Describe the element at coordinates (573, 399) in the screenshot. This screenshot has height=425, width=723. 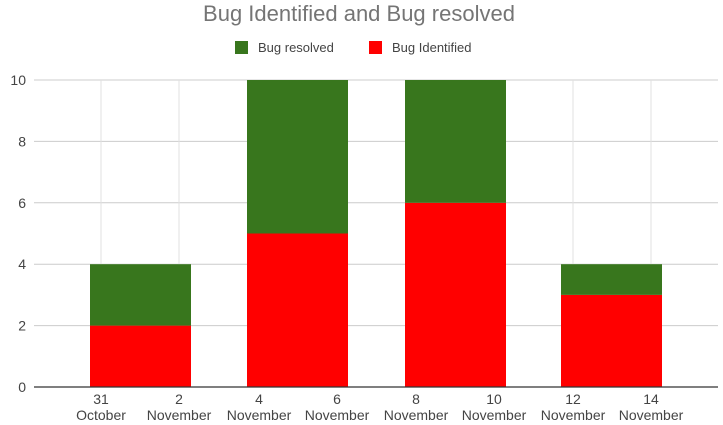
I see `x-tick-label-day: 12` at that location.